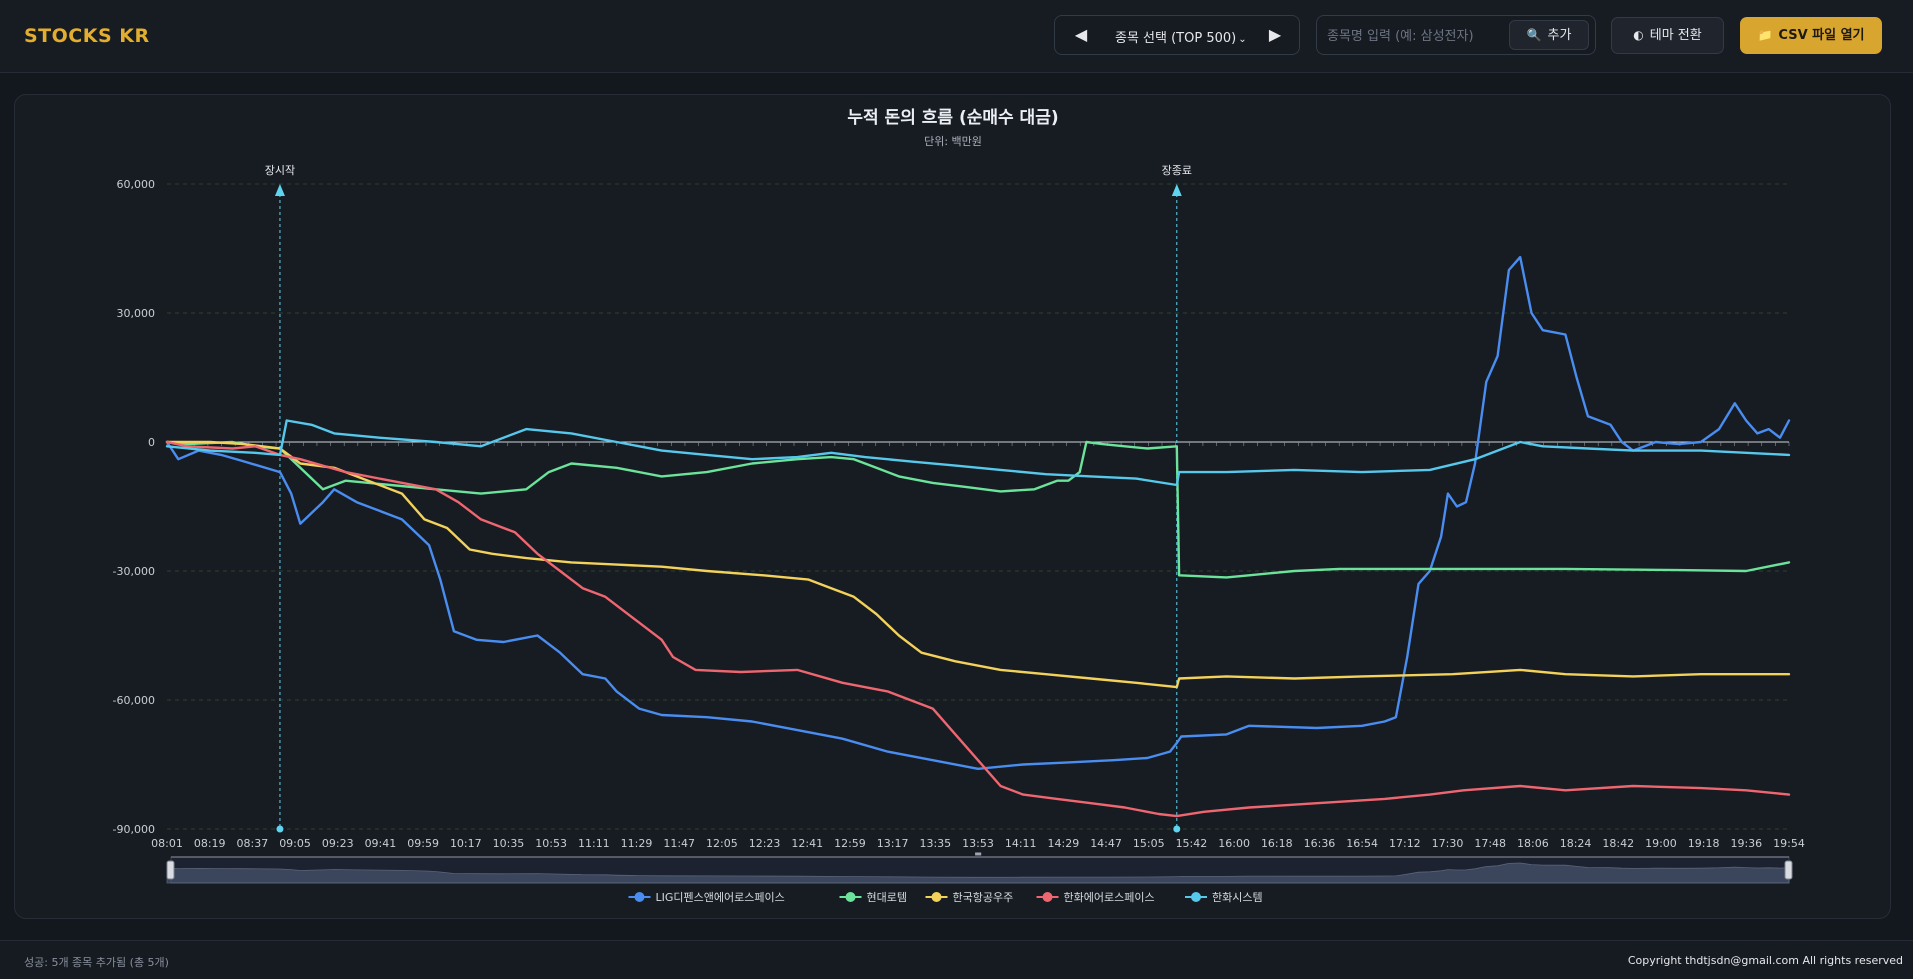 This screenshot has width=1913, height=979. I want to click on theme-toggle-button: ◐ 테마 전환, so click(1667, 35).